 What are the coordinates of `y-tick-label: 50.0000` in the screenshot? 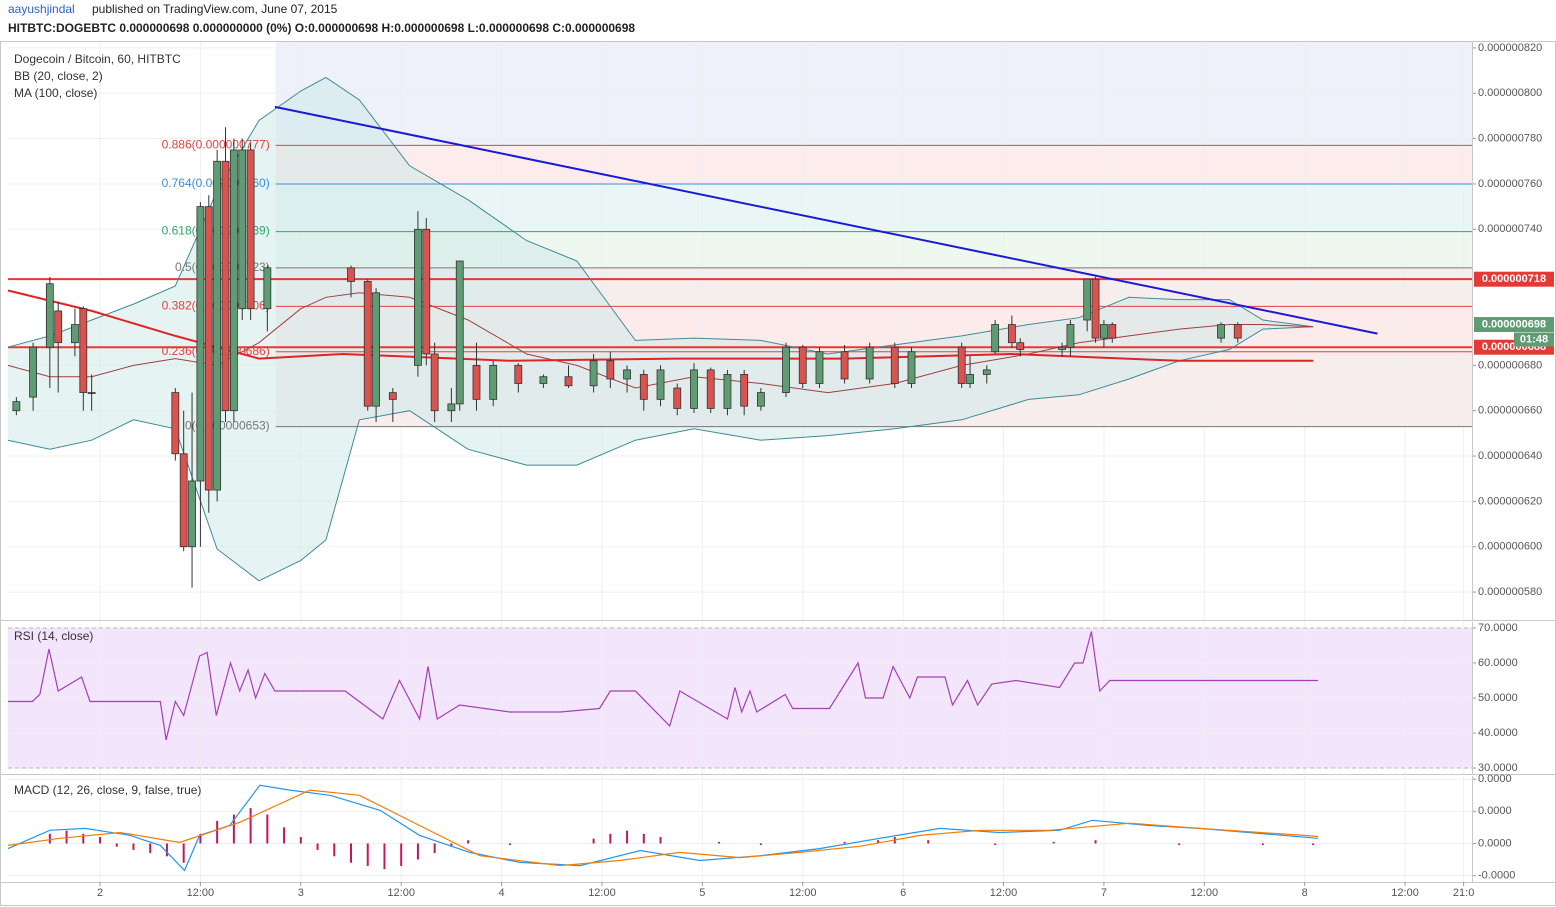 It's located at (1498, 698).